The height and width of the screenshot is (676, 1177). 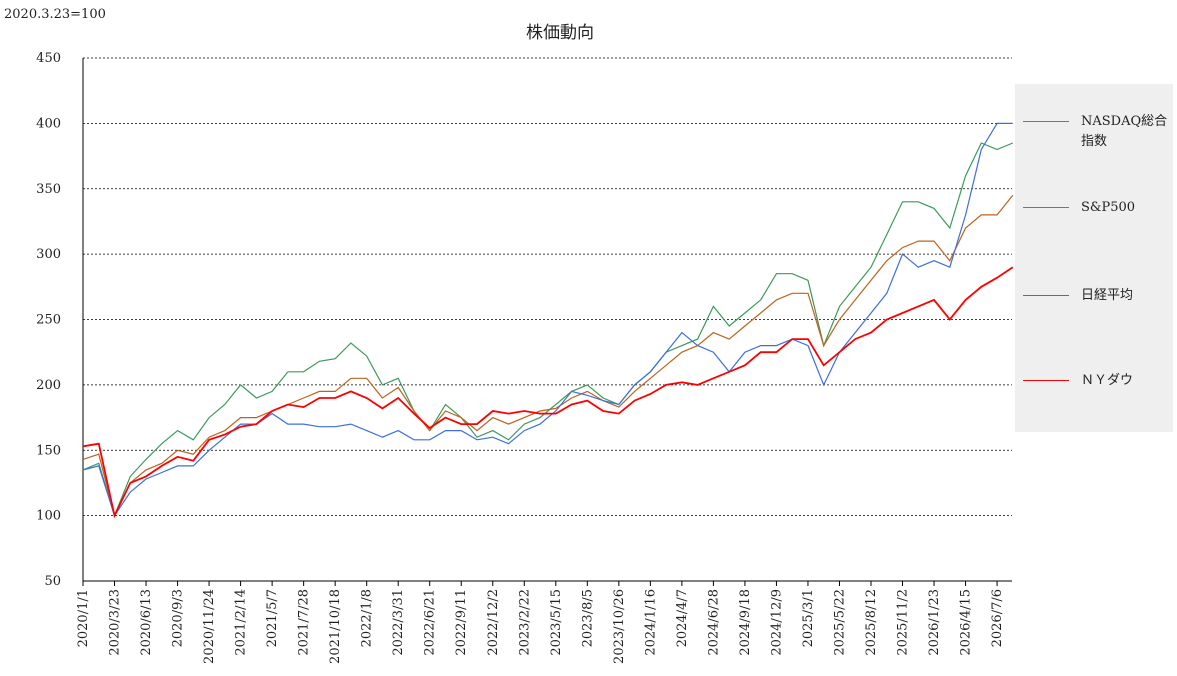 I want to click on chart-title: 株価動向, so click(x=560, y=33).